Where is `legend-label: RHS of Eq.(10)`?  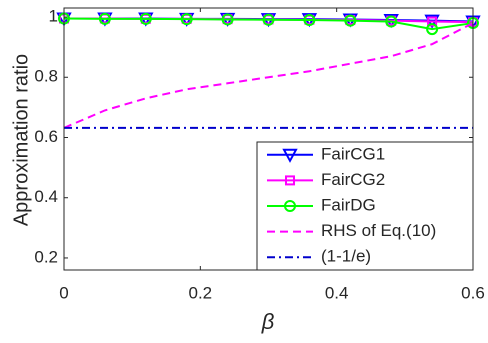 legend-label: RHS of Eq.(10) is located at coordinates (378, 230).